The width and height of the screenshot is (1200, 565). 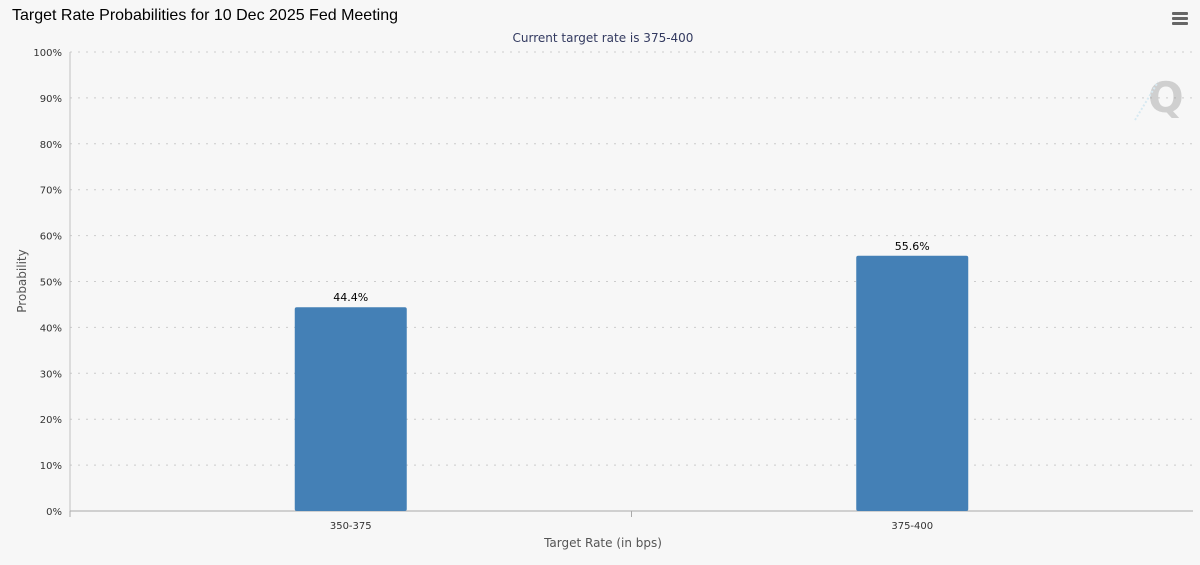 I want to click on y-tick-label: 10%, so click(x=51, y=466).